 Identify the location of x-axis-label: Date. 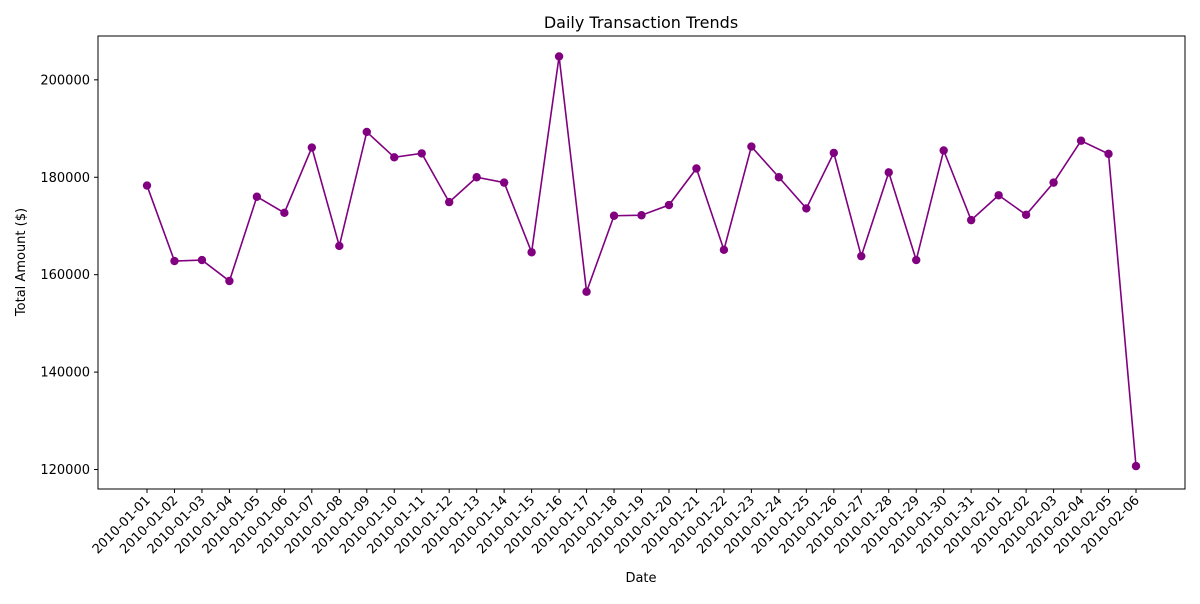
(640, 578).